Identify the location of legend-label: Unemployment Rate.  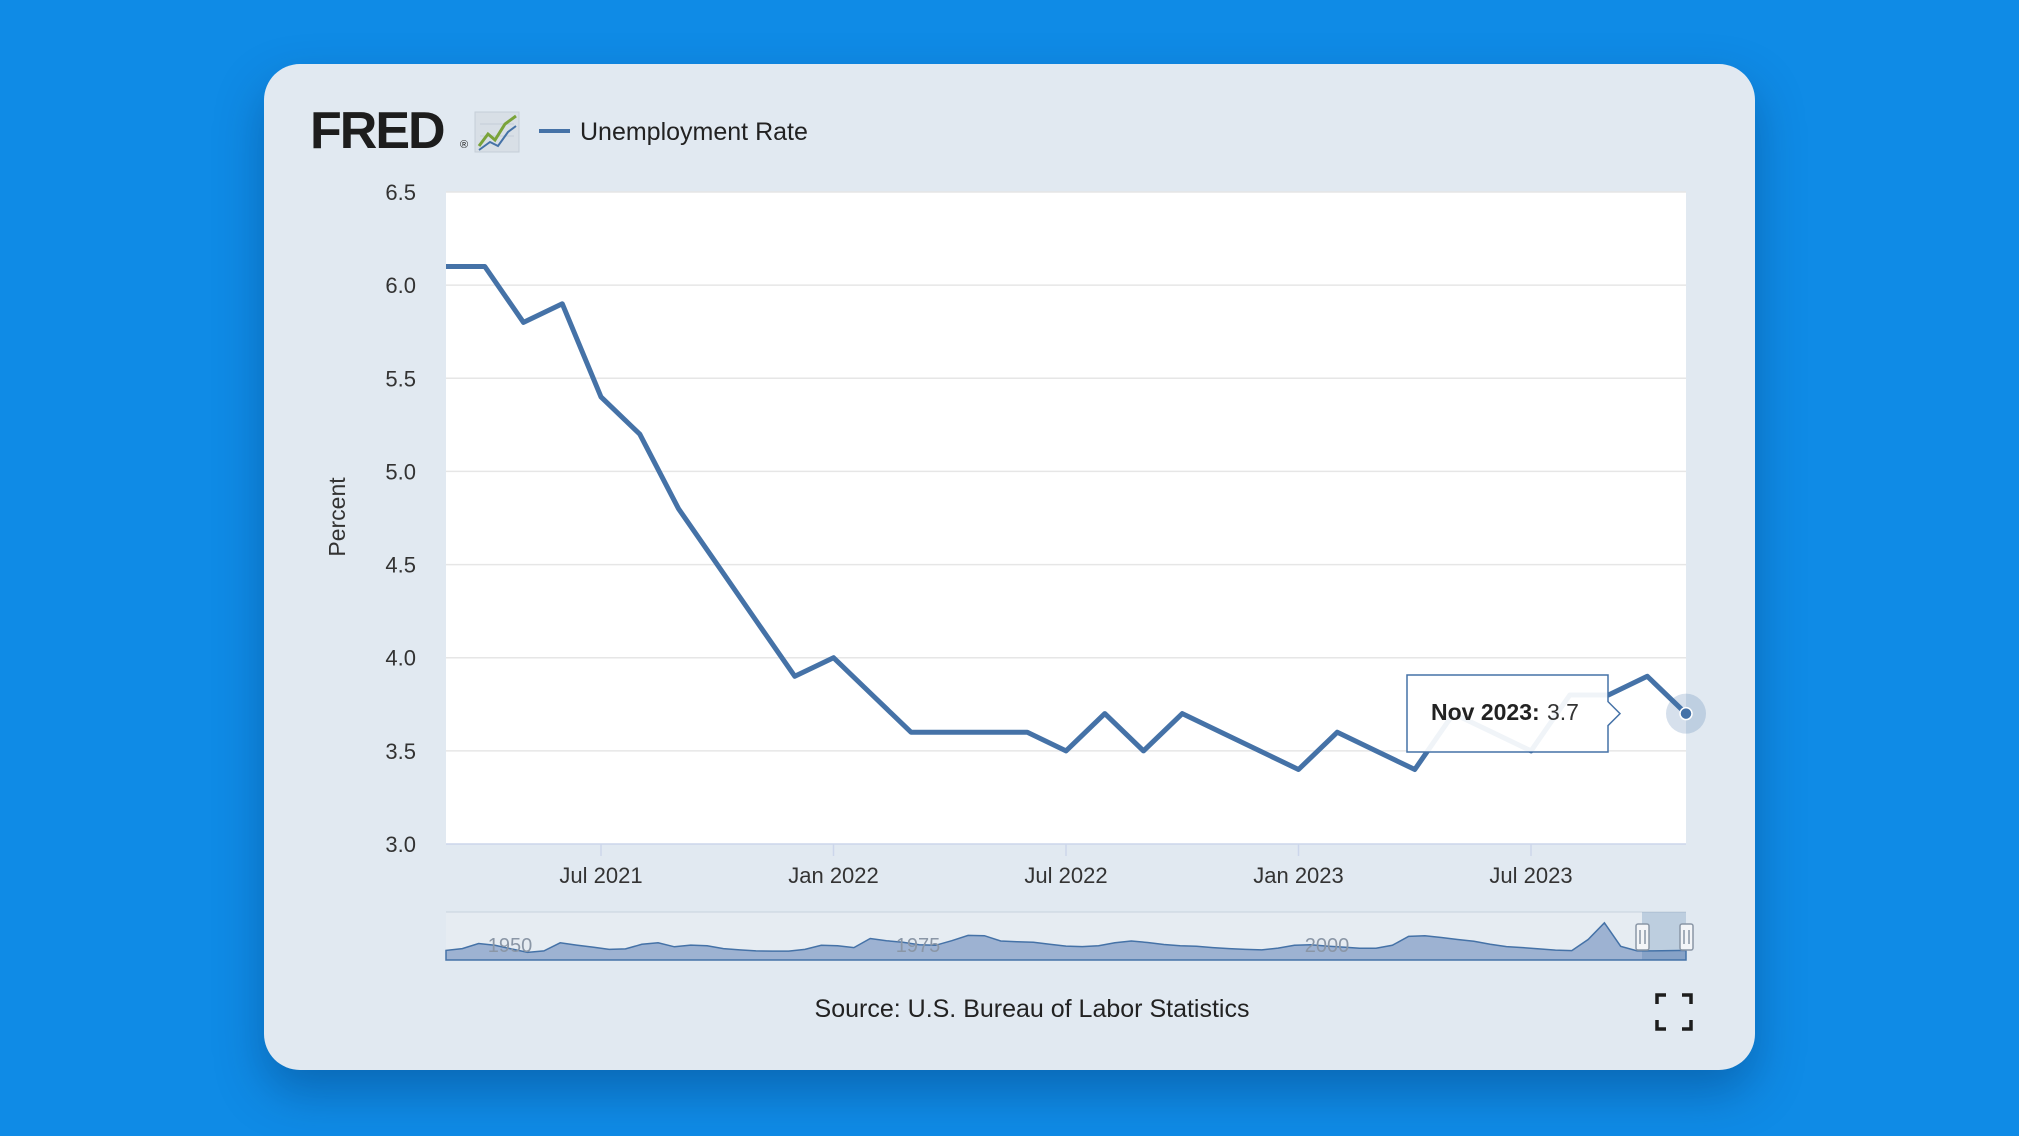
(694, 132).